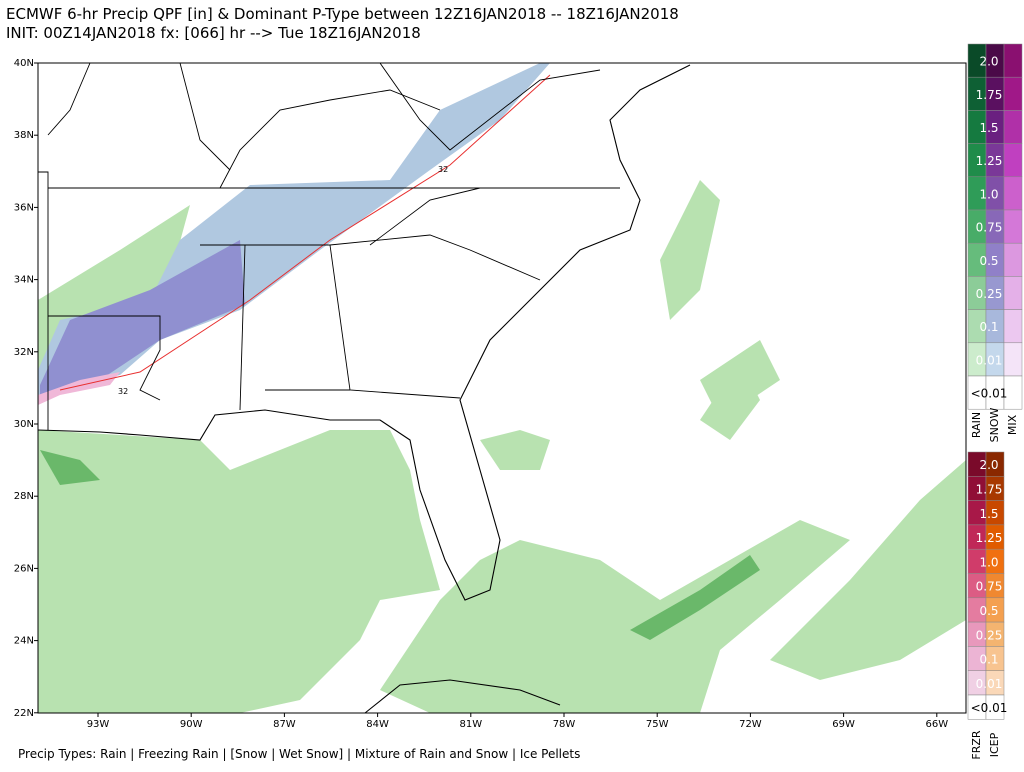 The height and width of the screenshot is (772, 1024). Describe the element at coordinates (284, 724) in the screenshot. I see `lon-label: 87W` at that location.